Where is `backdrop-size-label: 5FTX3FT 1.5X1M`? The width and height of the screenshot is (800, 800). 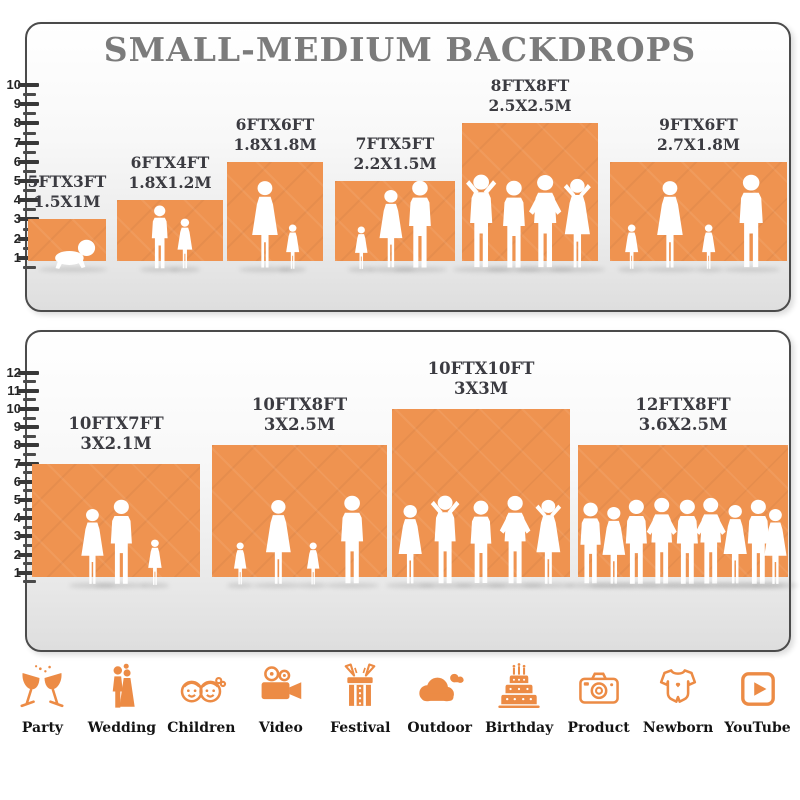 backdrop-size-label: 5FTX3FT 1.5X1M is located at coordinates (67, 192).